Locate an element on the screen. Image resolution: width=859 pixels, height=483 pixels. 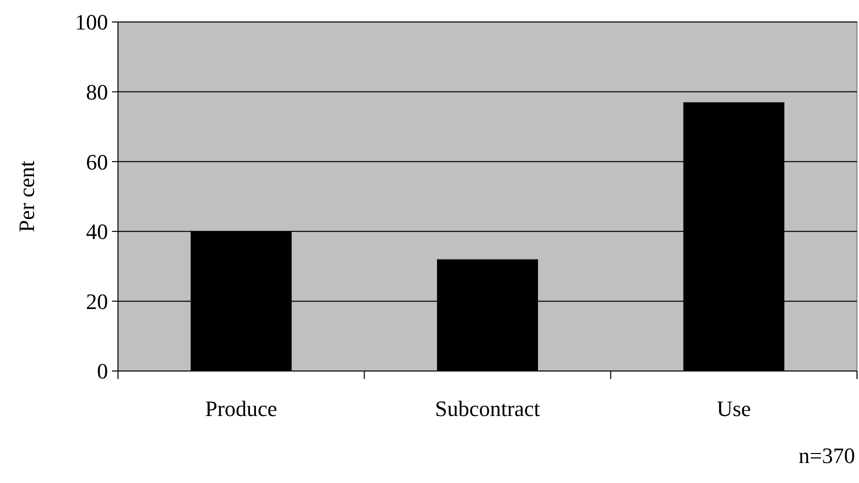
x-tick-label: Produce is located at coordinates (241, 408).